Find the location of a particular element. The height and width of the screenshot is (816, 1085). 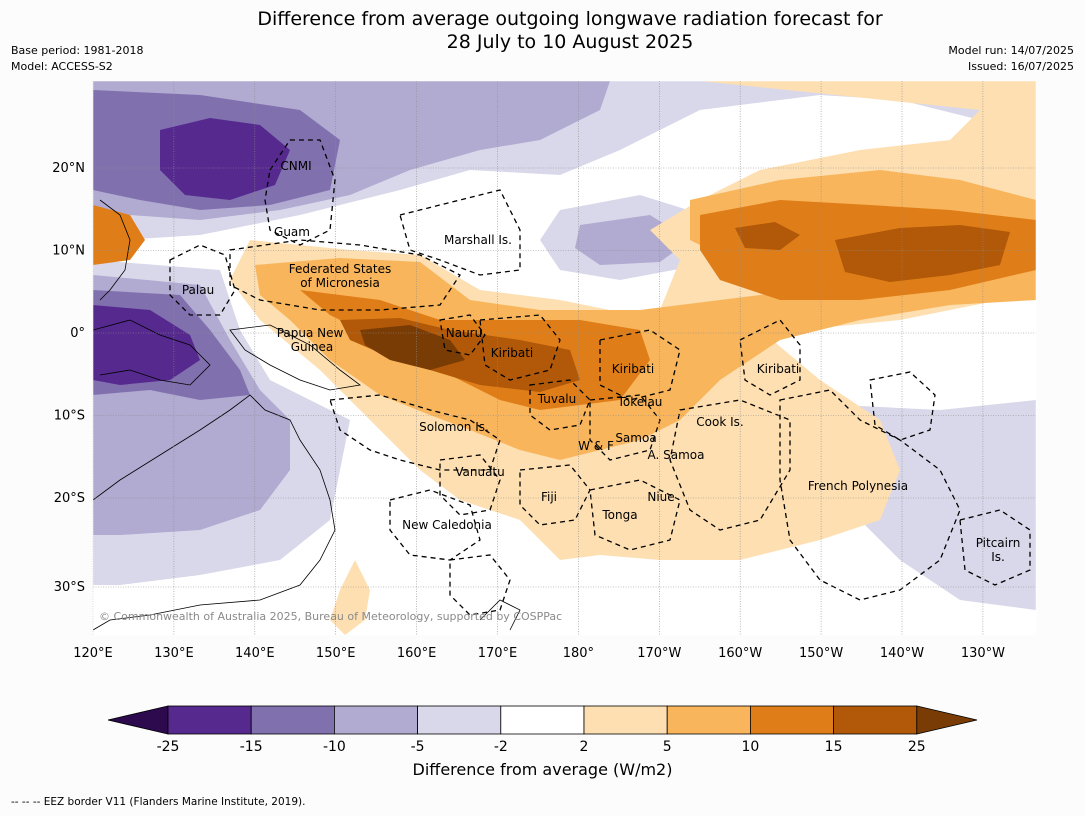

eez-pitcairn is located at coordinates (995, 547).